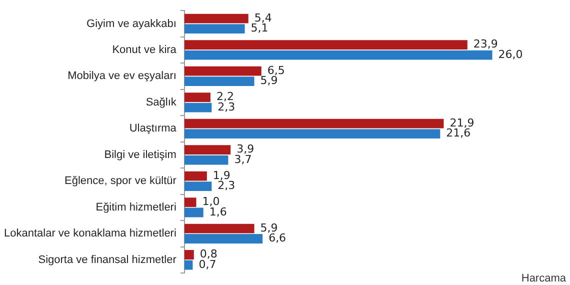 The height and width of the screenshot is (285, 570). Describe the element at coordinates (145, 50) in the screenshot. I see `y-tick-label: Konut ve kira` at that location.